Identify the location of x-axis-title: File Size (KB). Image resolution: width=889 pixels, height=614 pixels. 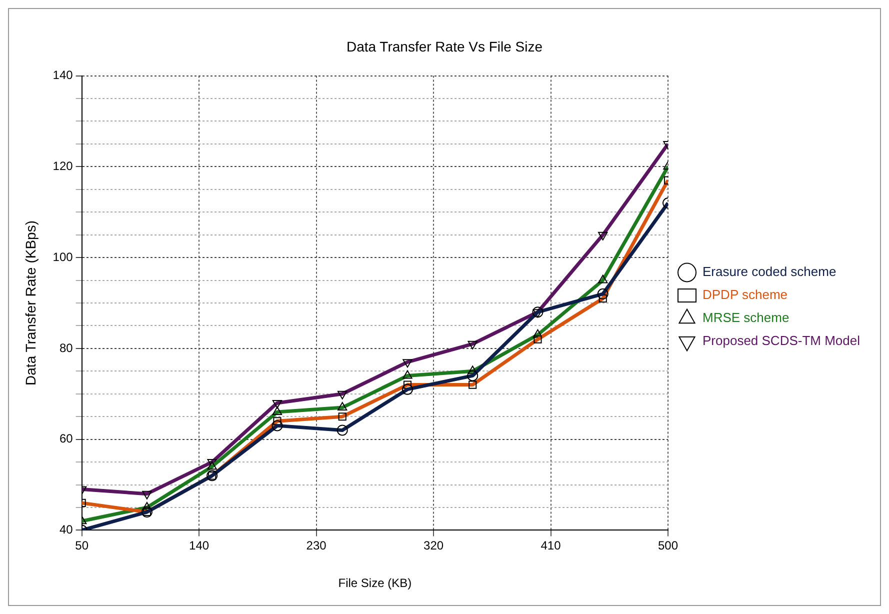
(375, 583).